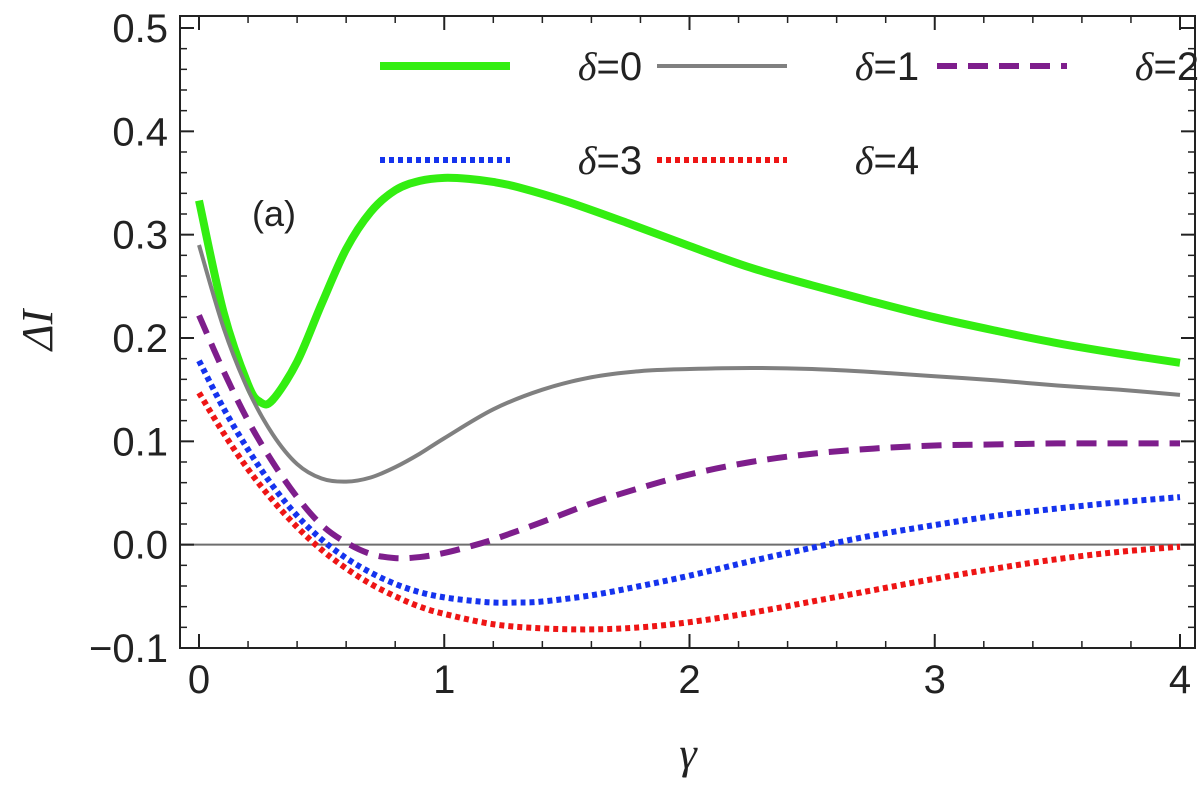 This screenshot has width=1200, height=786. What do you see at coordinates (1167, 66) in the screenshot?
I see `legend-label-delta-2: δ=2` at bounding box center [1167, 66].